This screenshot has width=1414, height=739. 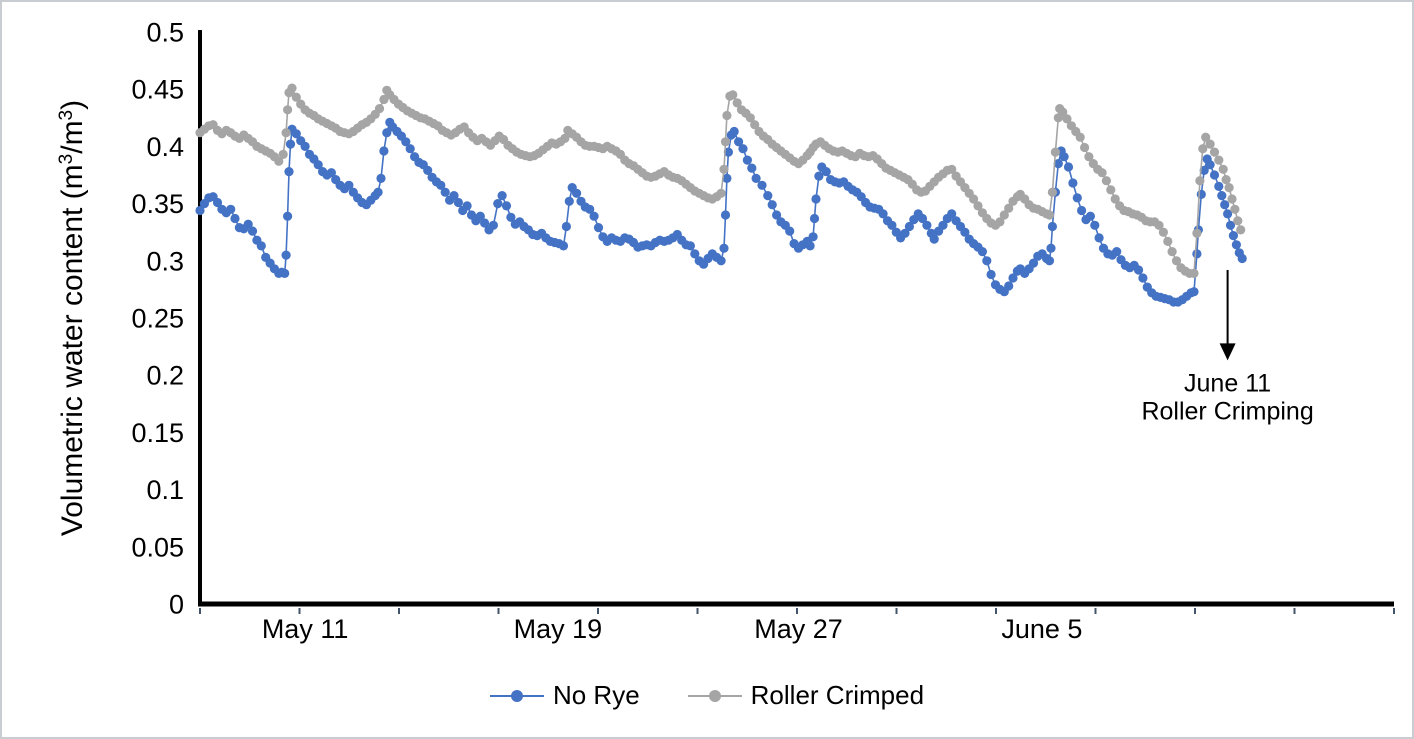 I want to click on x-tick-label: June 5, so click(x=1041, y=629).